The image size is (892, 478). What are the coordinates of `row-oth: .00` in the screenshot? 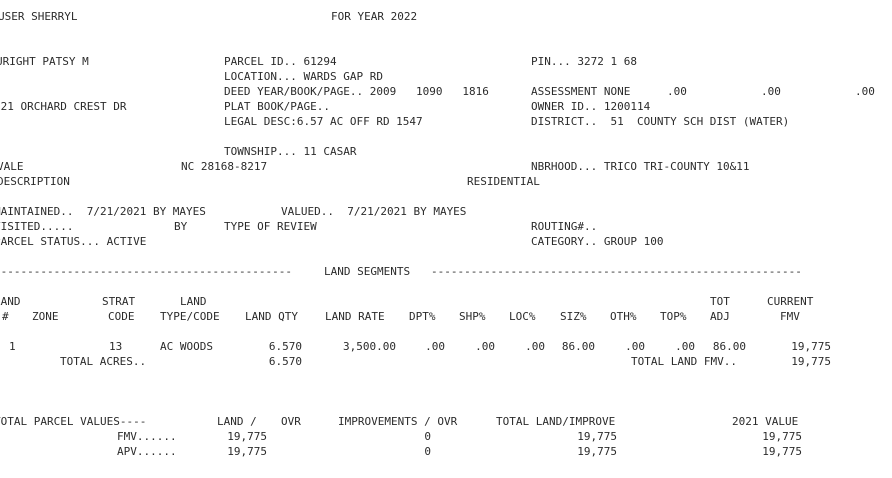 It's located at (635, 346).